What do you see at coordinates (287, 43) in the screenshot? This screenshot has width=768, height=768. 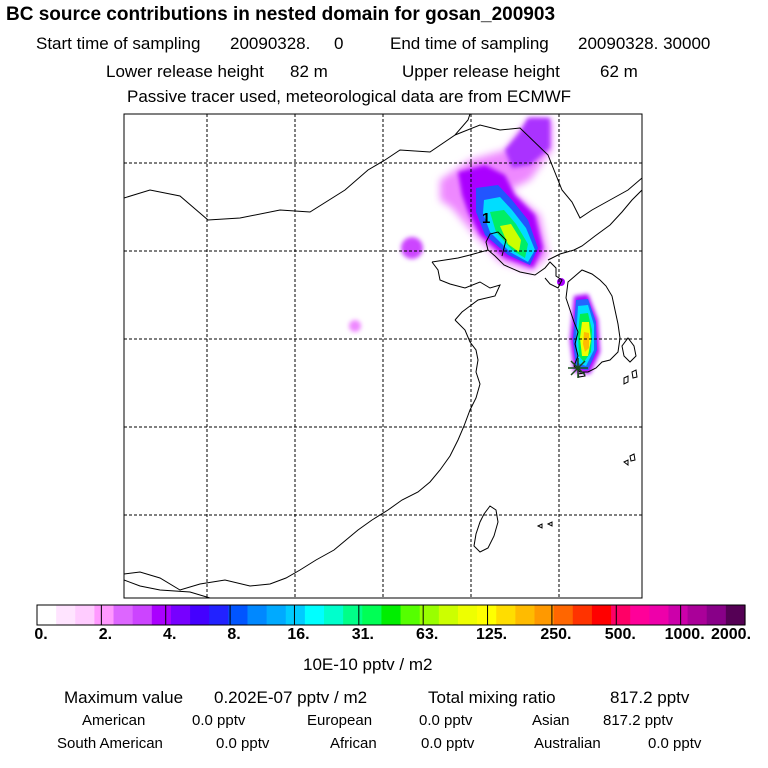 I see `start-time-value: 20090328. 0` at bounding box center [287, 43].